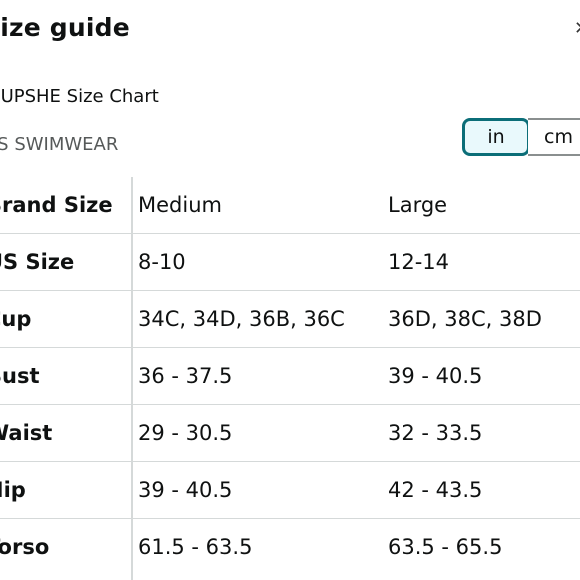  Describe the element at coordinates (65, 27) in the screenshot. I see `page-title: Size guide` at that location.